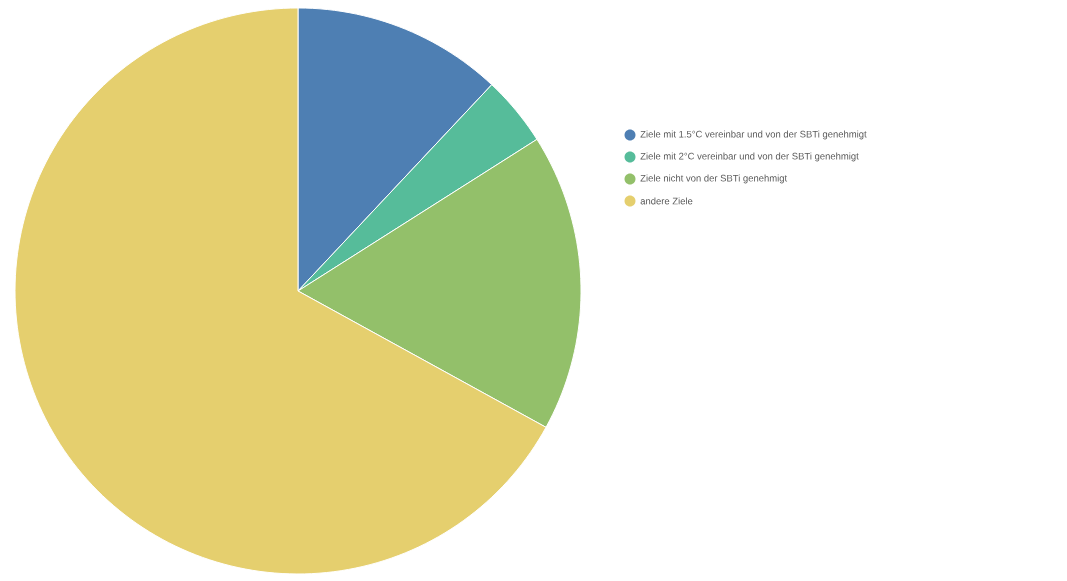  I want to click on legend-label: Ziele mit 2°C vereinbar und von der SBTi genehmigt, so click(749, 157).